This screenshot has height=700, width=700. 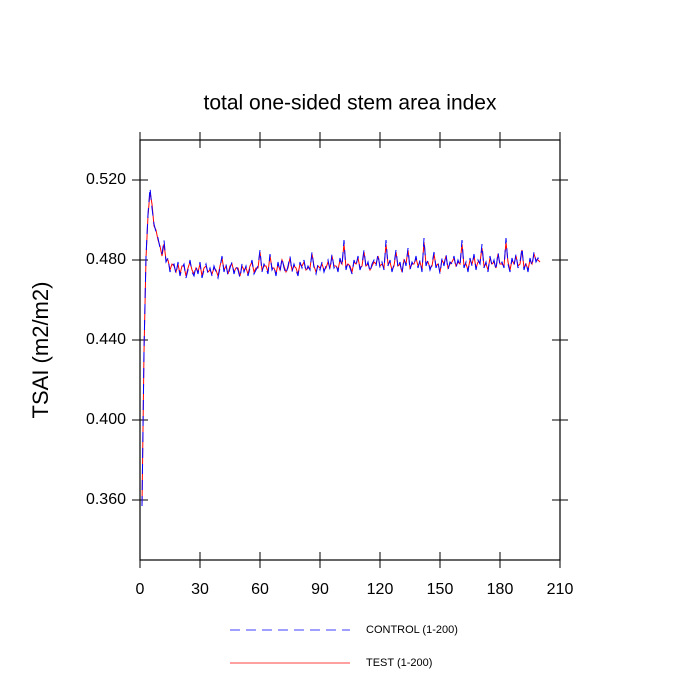 What do you see at coordinates (106, 339) in the screenshot?
I see `y-tick-label: 0.440` at bounding box center [106, 339].